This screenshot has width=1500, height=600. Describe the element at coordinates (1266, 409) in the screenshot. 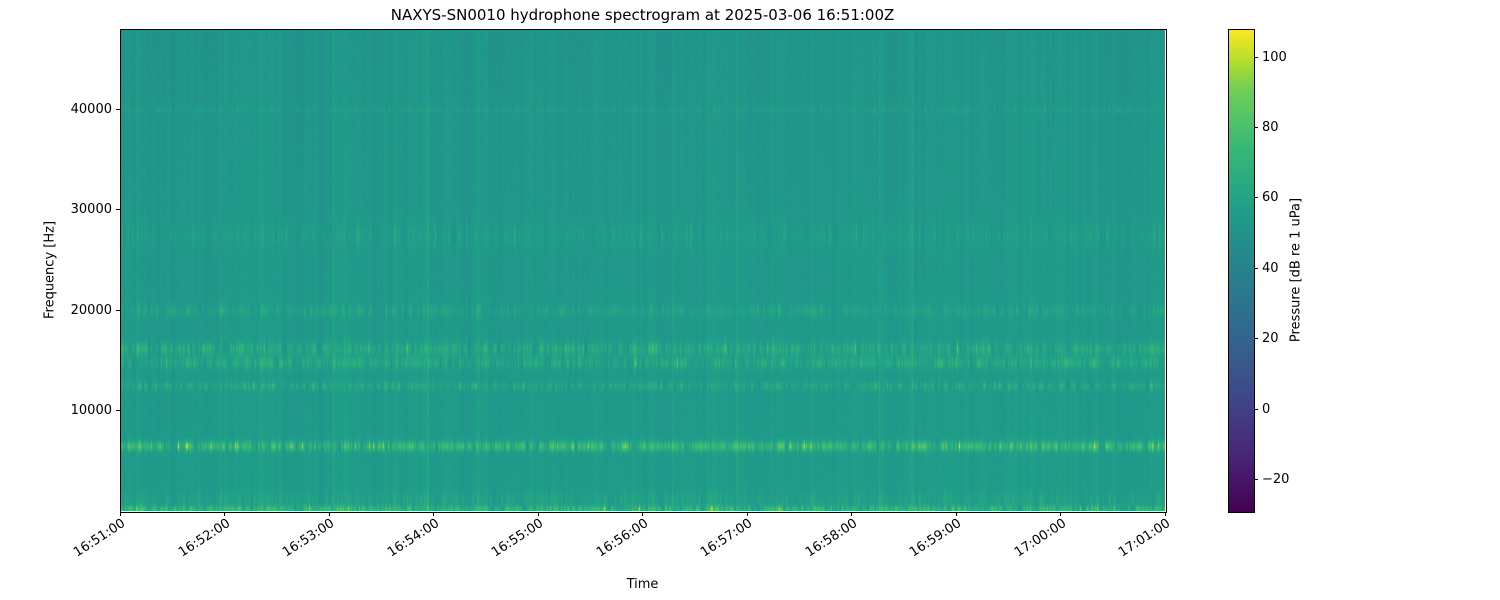

I see `colorbar-tick-label: 0` at that location.